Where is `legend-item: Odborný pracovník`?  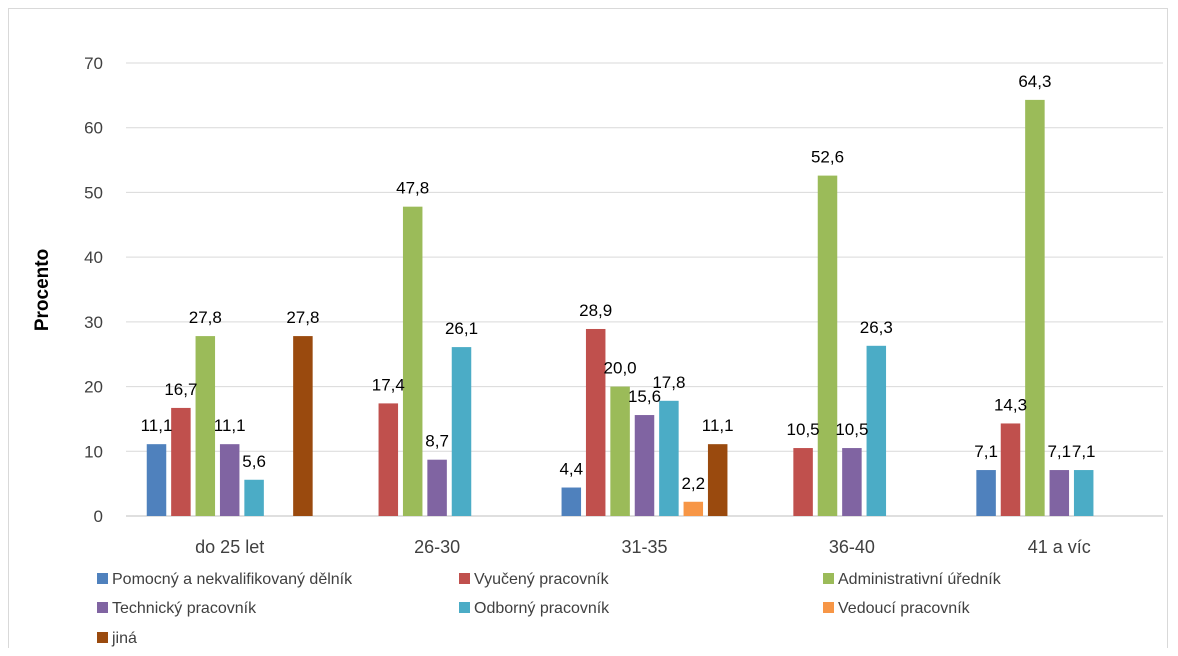 legend-item: Odborný pracovník is located at coordinates (534, 608).